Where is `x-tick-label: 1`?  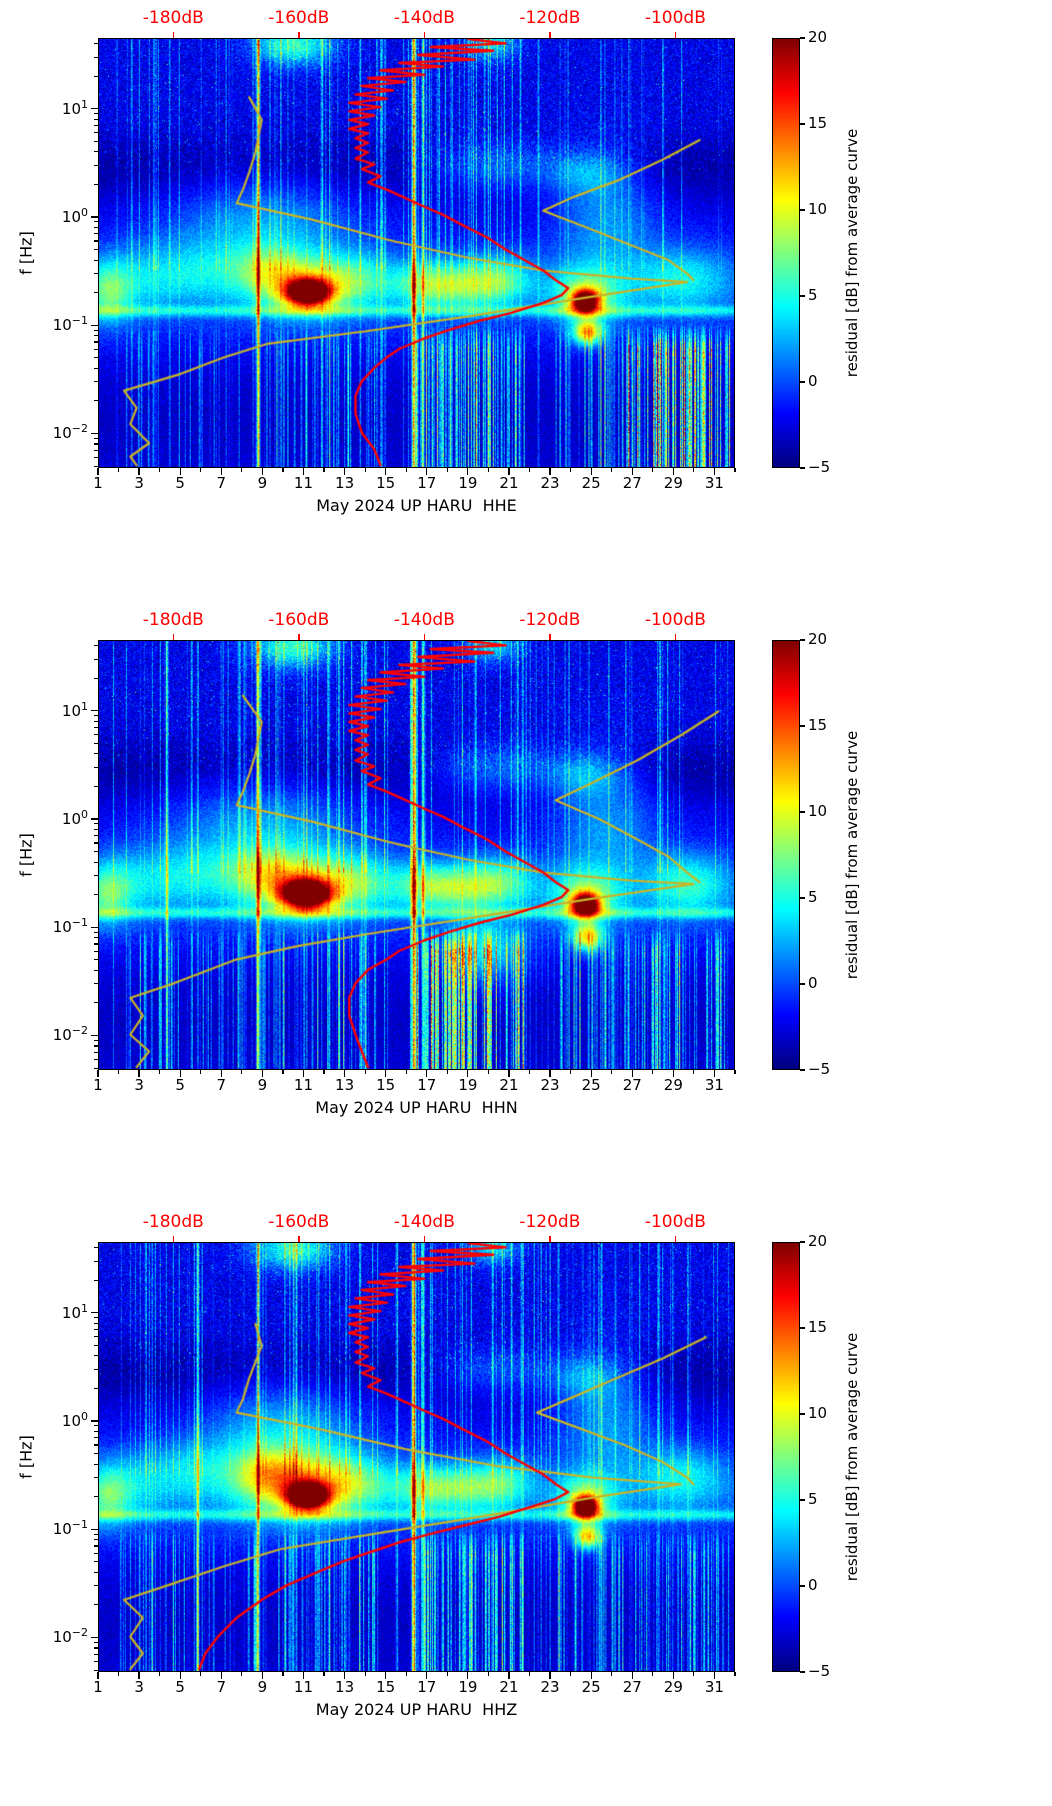
x-tick-label: 1 is located at coordinates (98, 1085).